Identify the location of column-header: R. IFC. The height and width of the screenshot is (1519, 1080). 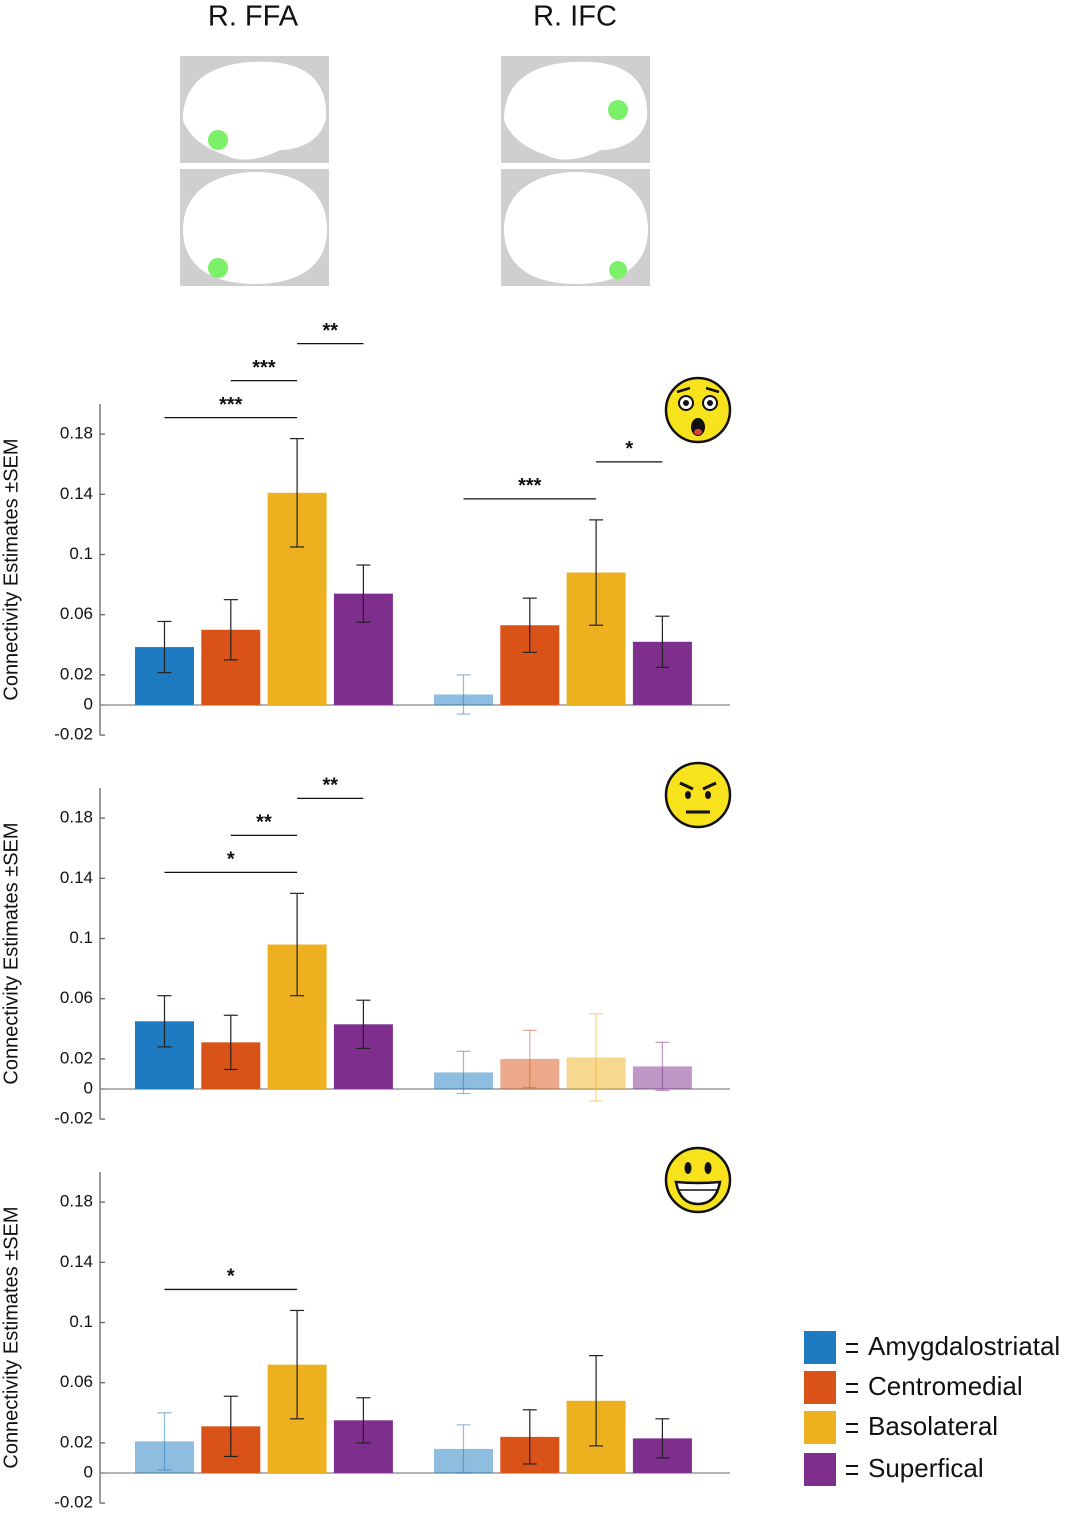
(575, 17).